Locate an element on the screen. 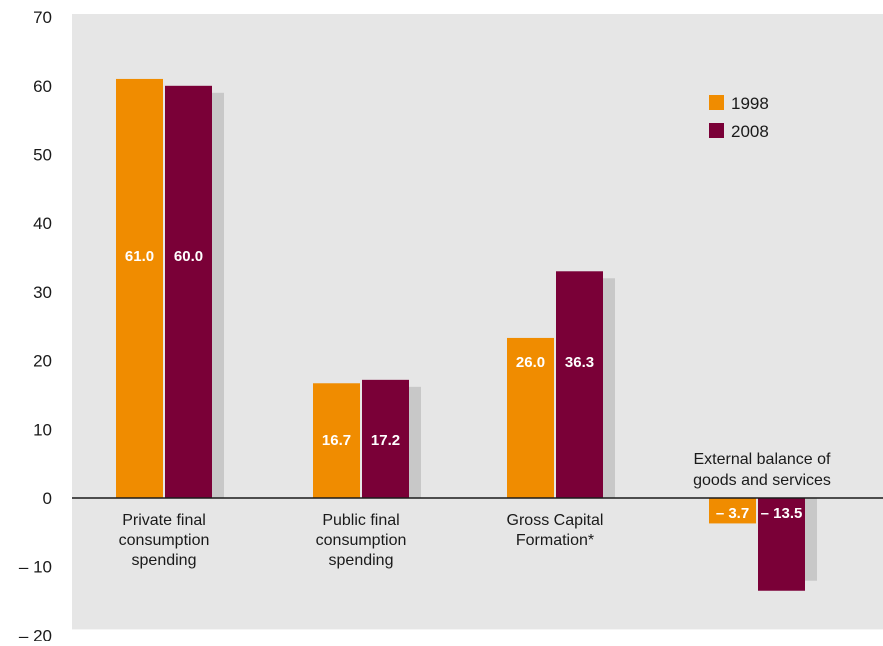  category-label: Formation* is located at coordinates (555, 540).